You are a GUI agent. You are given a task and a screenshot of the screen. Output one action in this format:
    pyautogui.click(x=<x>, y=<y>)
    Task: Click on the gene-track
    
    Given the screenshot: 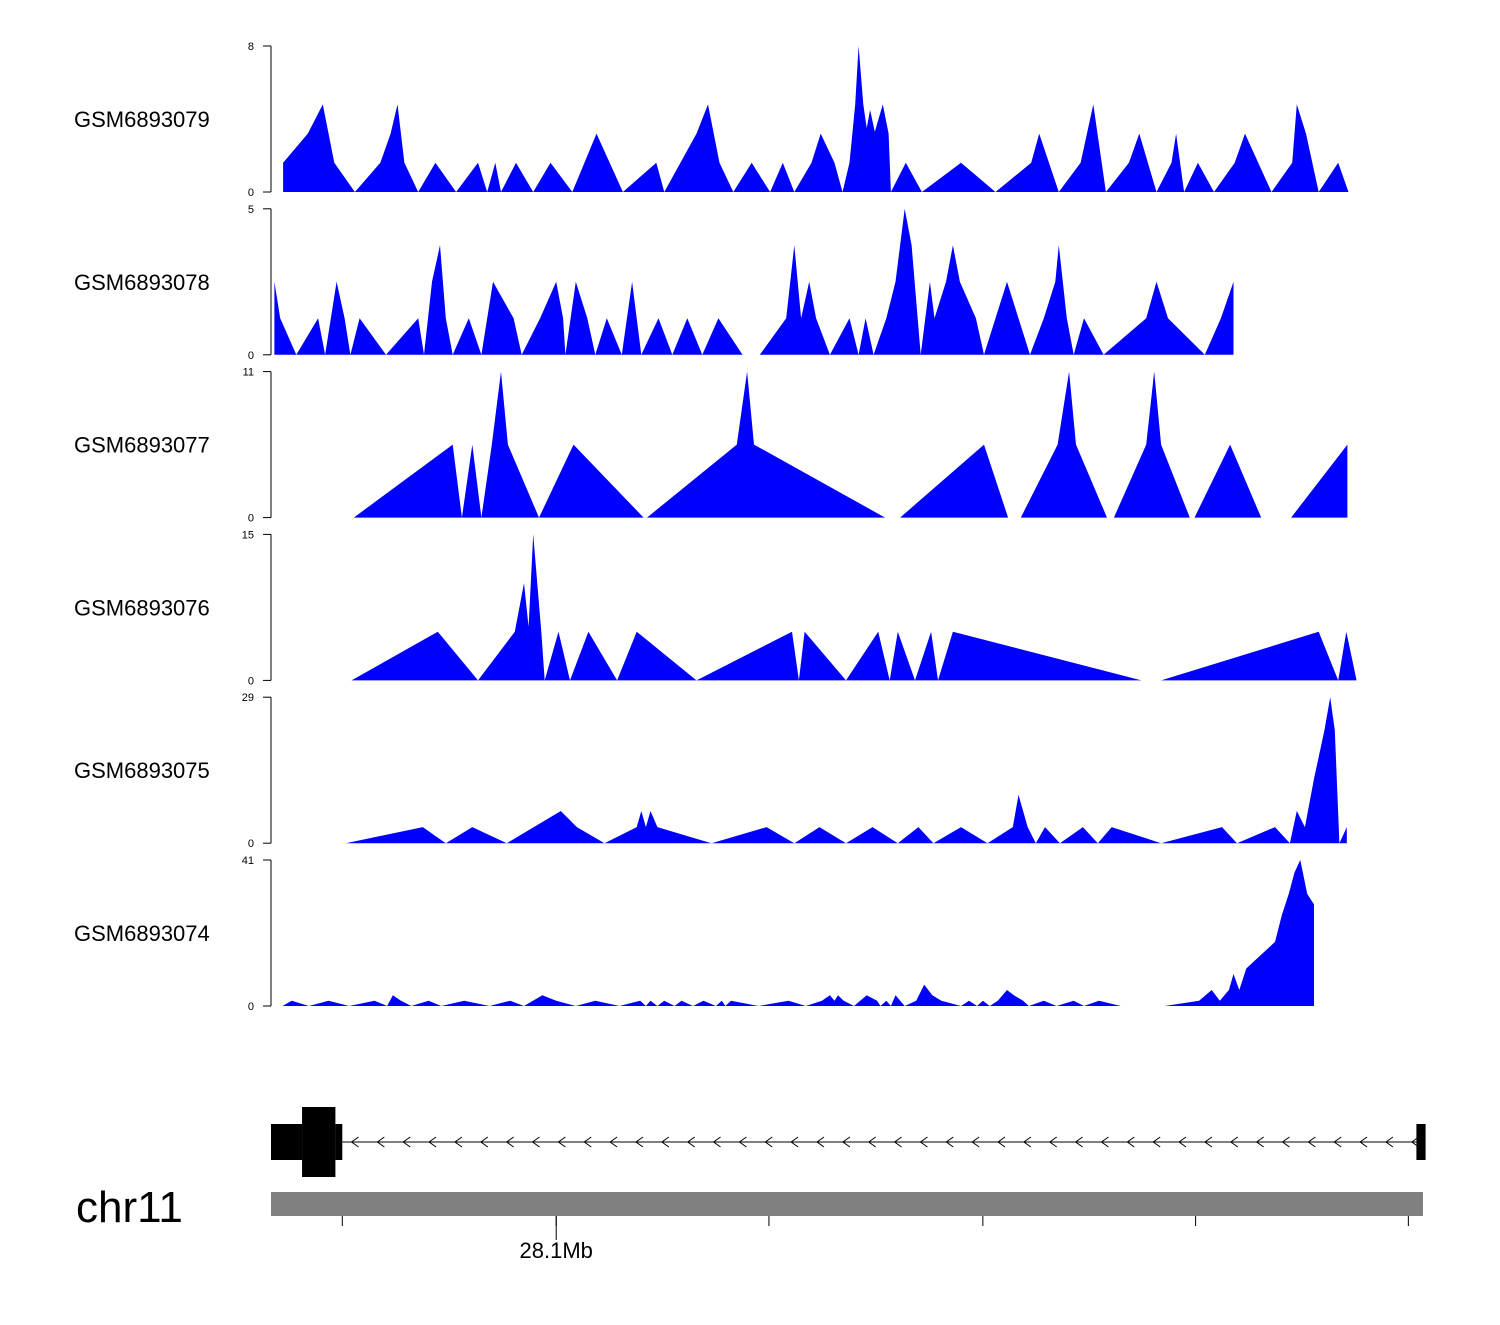 What is the action you would take?
    pyautogui.click(x=848, y=1142)
    